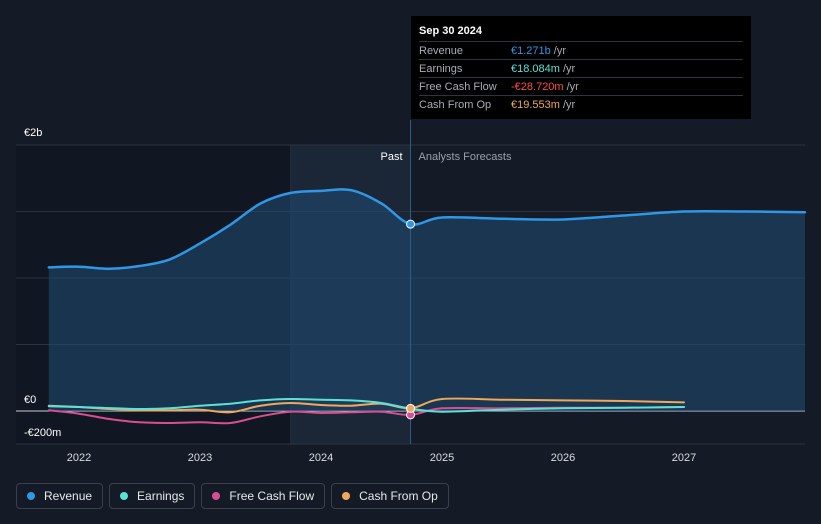  Describe the element at coordinates (581, 86) in the screenshot. I see `tooltip-row-free-cash-flow: Free Cash Flow -€28.720m /yr` at that location.